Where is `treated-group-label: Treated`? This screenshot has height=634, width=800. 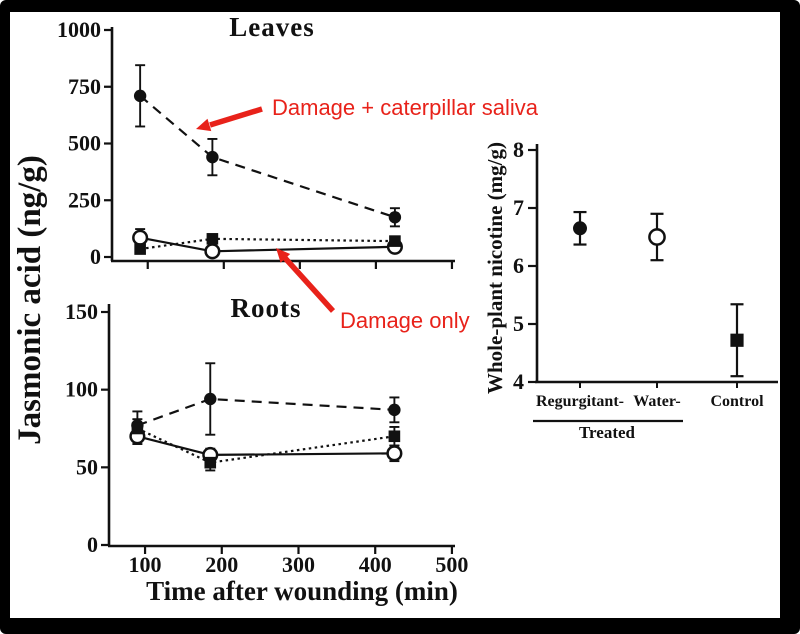 treated-group-label: Treated is located at coordinates (607, 432).